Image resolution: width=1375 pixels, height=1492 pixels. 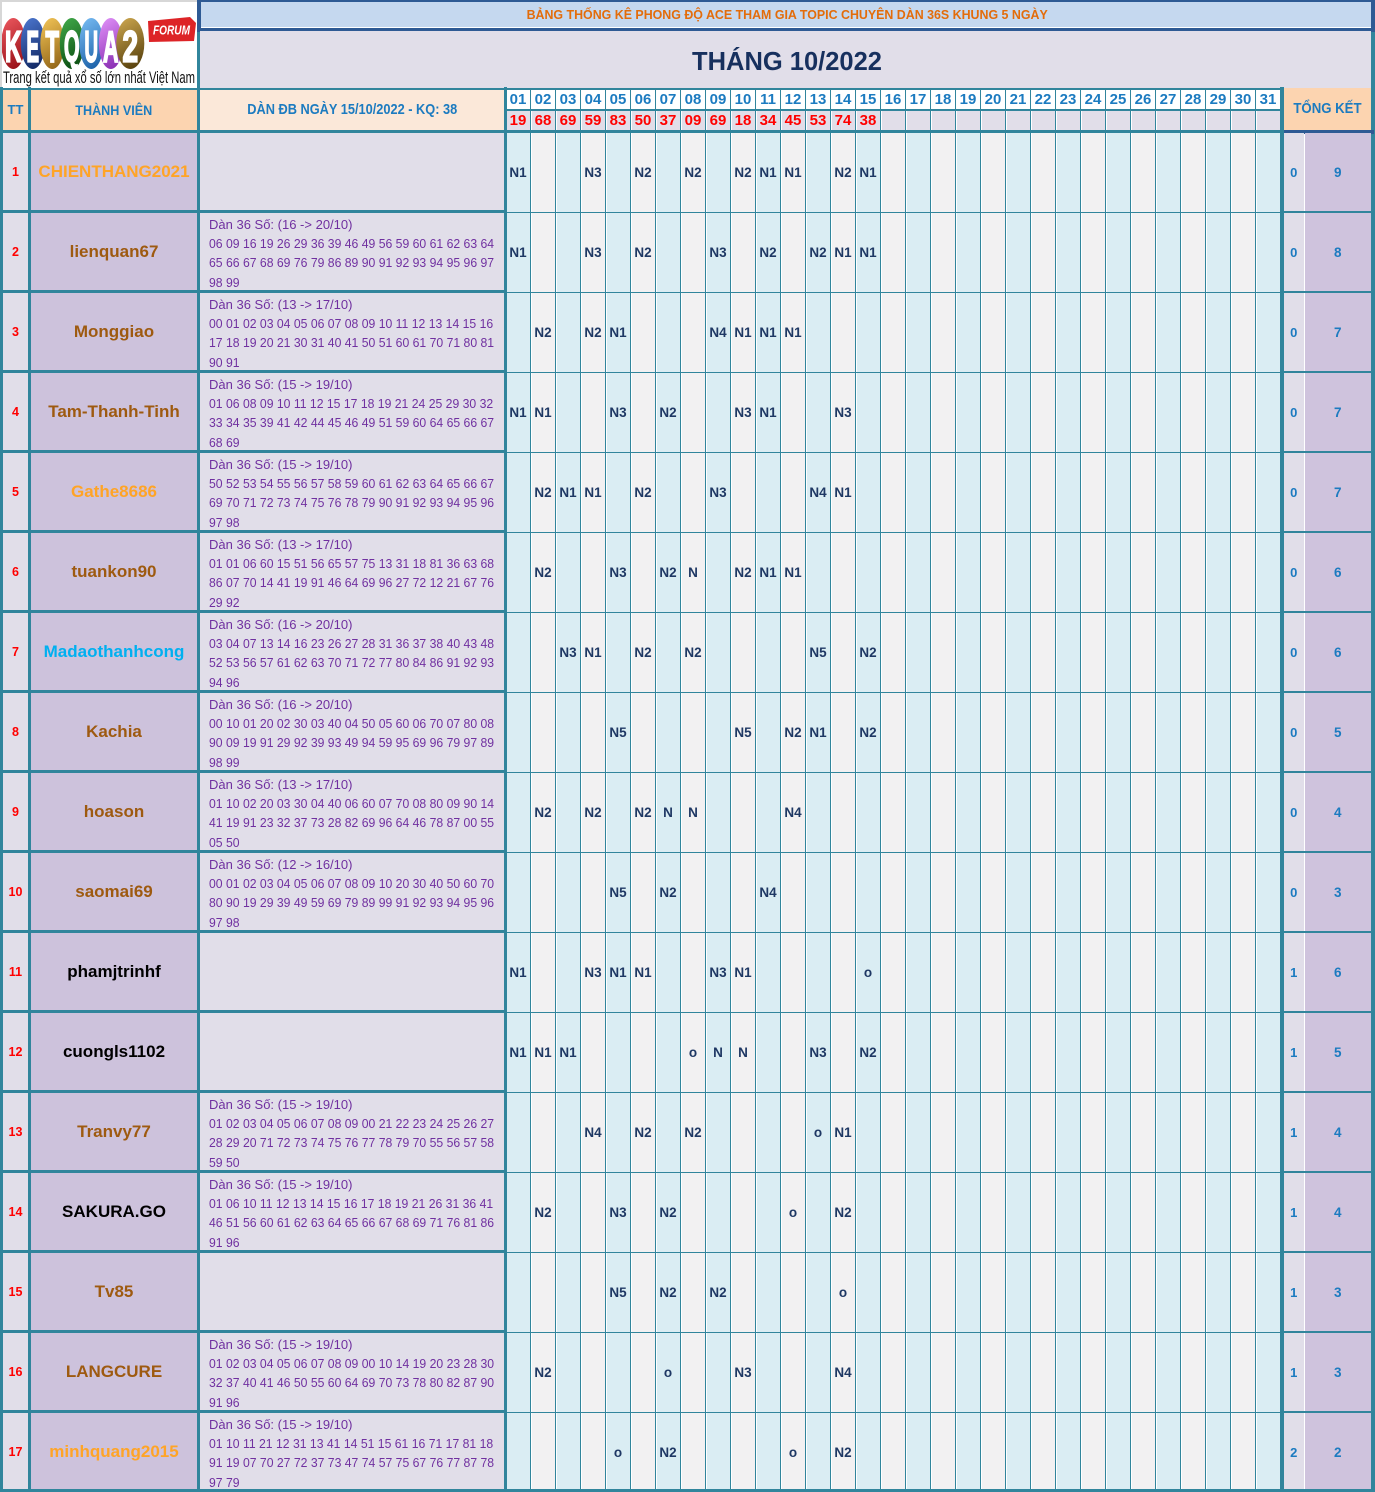 I want to click on svg-text: Q, so click(x=72, y=47).